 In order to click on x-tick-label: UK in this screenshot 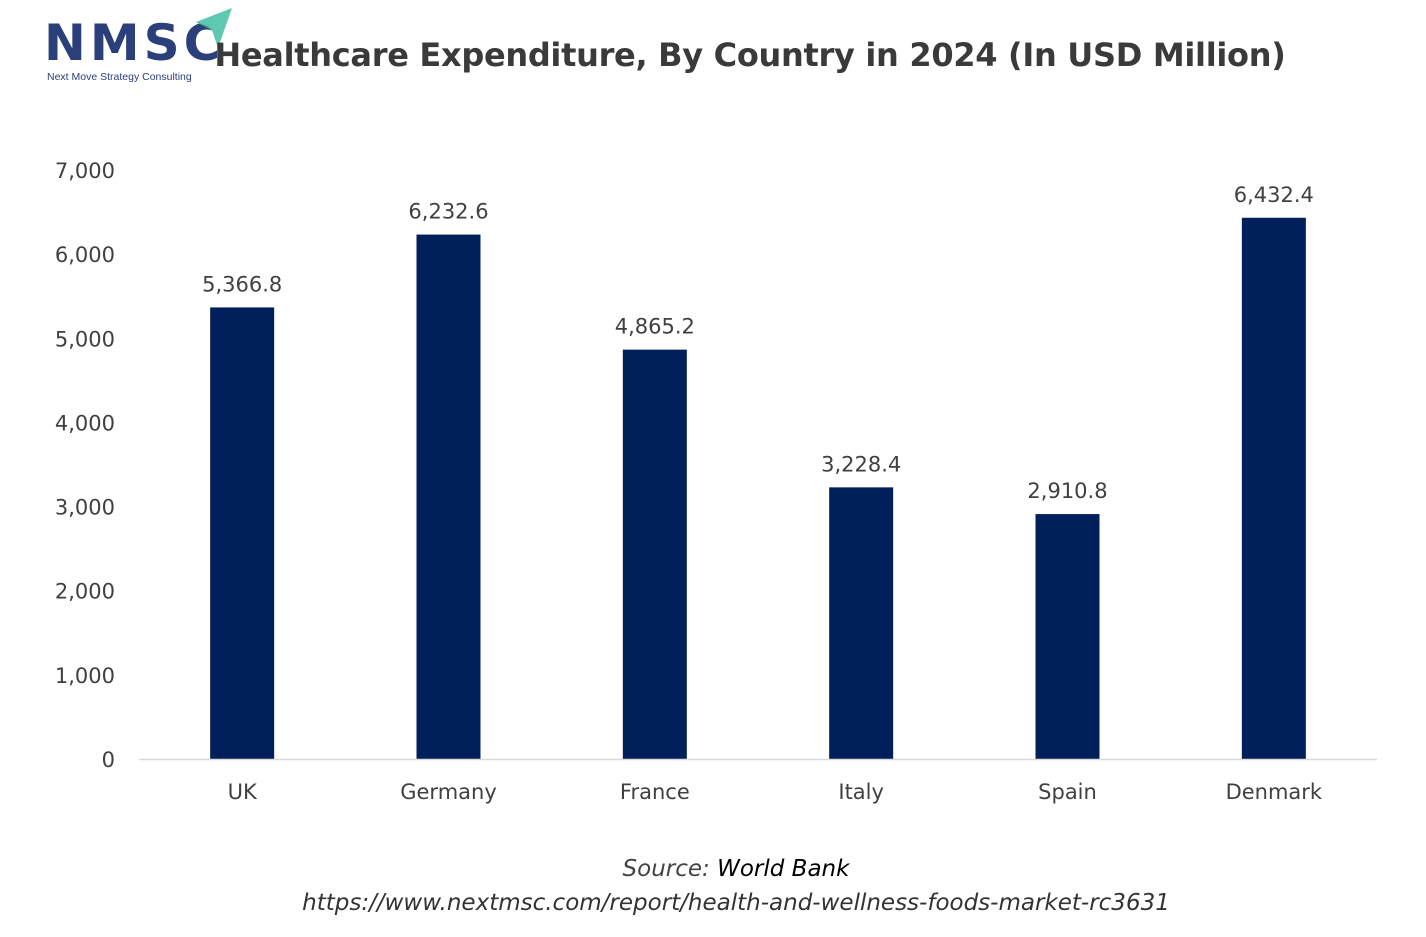, I will do `click(243, 792)`.